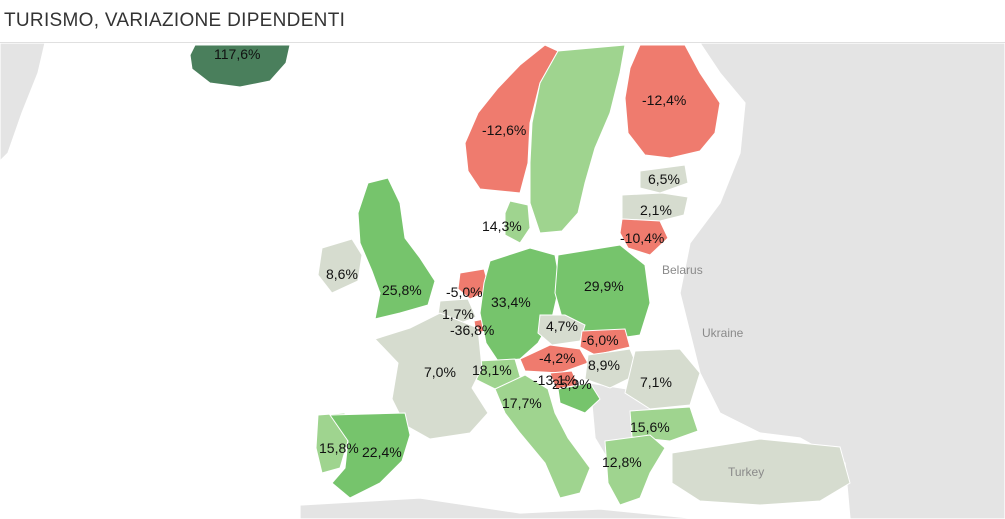  What do you see at coordinates (572, 384) in the screenshot?
I see `value-label-croatia: 25,9%` at bounding box center [572, 384].